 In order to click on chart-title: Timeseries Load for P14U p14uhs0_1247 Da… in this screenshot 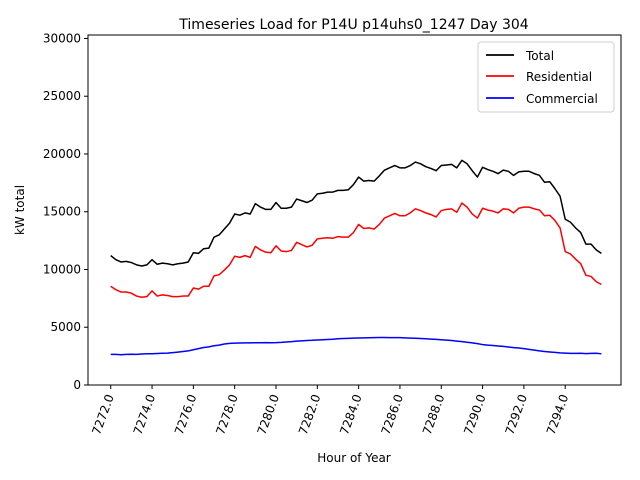, I will do `click(353, 25)`.